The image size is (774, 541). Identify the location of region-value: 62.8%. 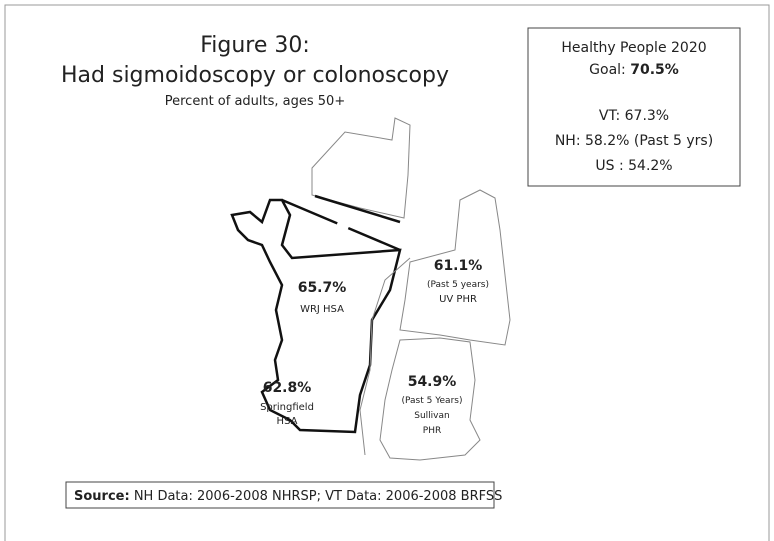
(287, 388).